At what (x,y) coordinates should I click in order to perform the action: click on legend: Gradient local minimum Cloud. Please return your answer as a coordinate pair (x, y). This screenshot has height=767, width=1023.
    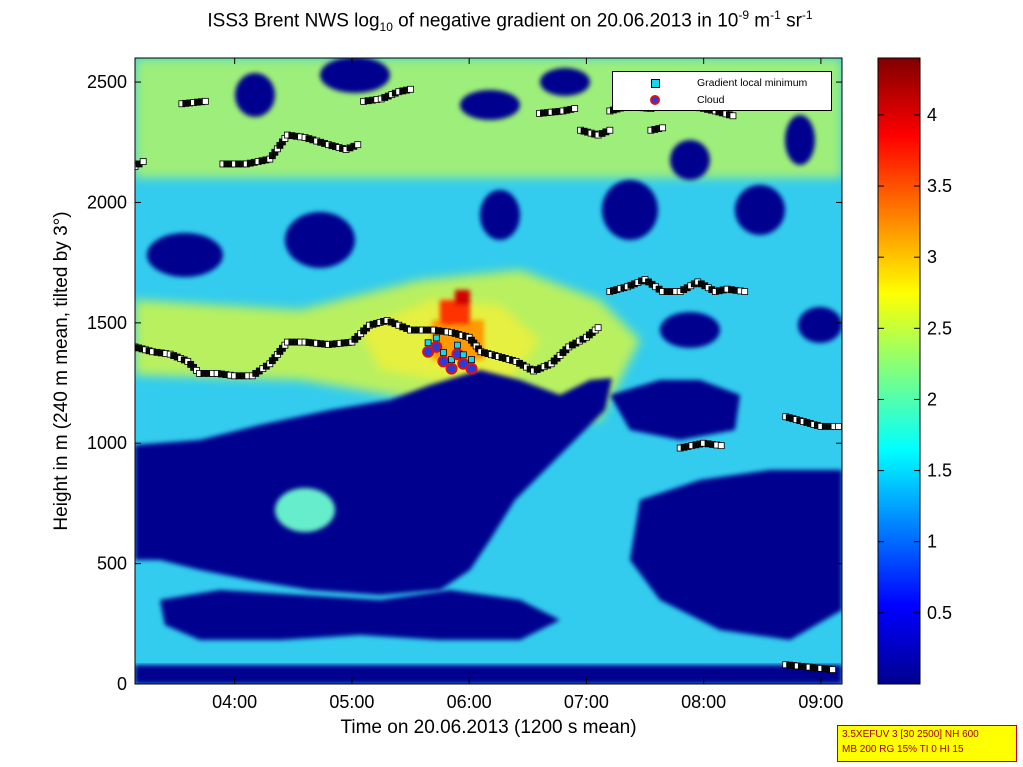
    Looking at the image, I should click on (722, 91).